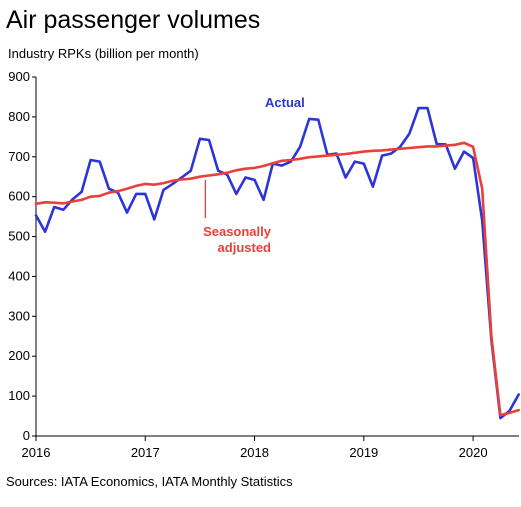 The width and height of the screenshot is (521, 507). What do you see at coordinates (473, 452) in the screenshot?
I see `x-tick-label: 2020` at bounding box center [473, 452].